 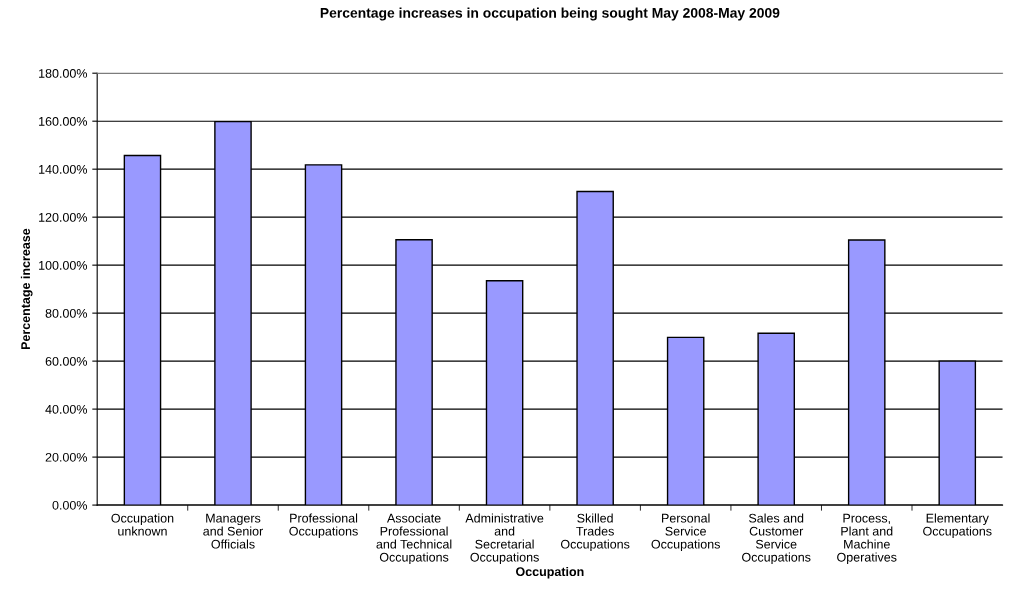 I want to click on y-tick-label: 60.00%, so click(x=66, y=361).